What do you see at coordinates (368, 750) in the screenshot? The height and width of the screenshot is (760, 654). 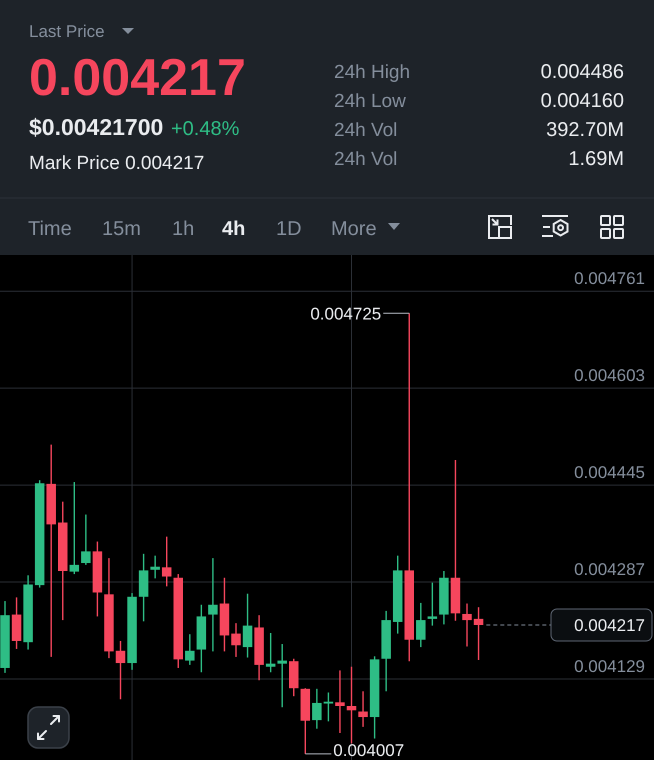 I see `annotation: 0.004007` at bounding box center [368, 750].